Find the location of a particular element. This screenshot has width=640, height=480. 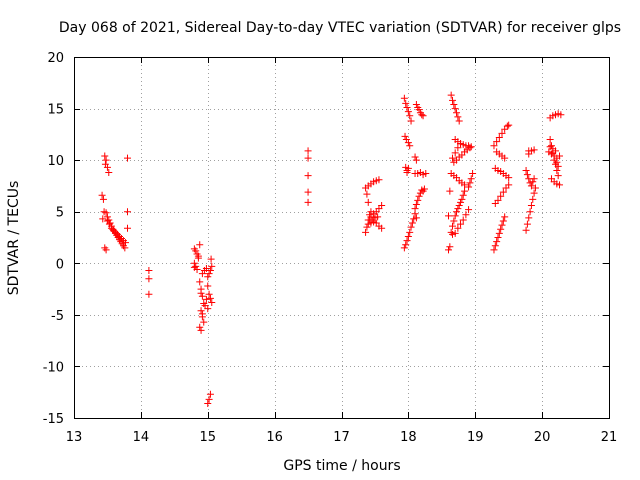

y-tick-label: -5 is located at coordinates (57, 316).